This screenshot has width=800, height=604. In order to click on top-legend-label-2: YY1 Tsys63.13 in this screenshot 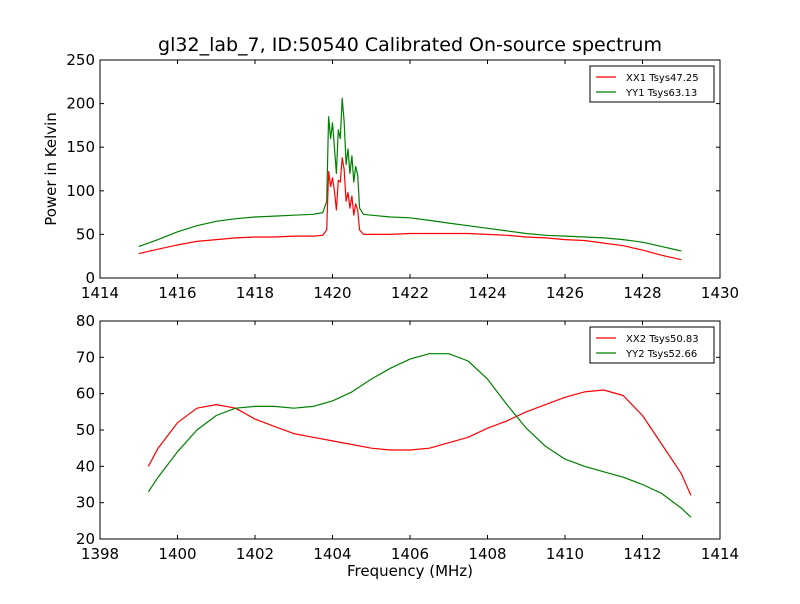, I will do `click(661, 93)`.